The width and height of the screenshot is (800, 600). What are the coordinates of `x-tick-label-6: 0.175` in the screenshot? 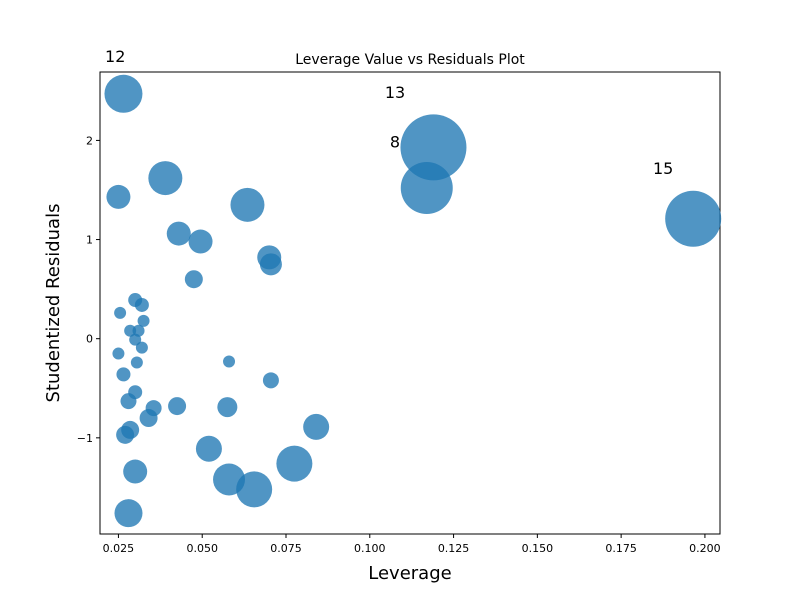 It's located at (621, 548).